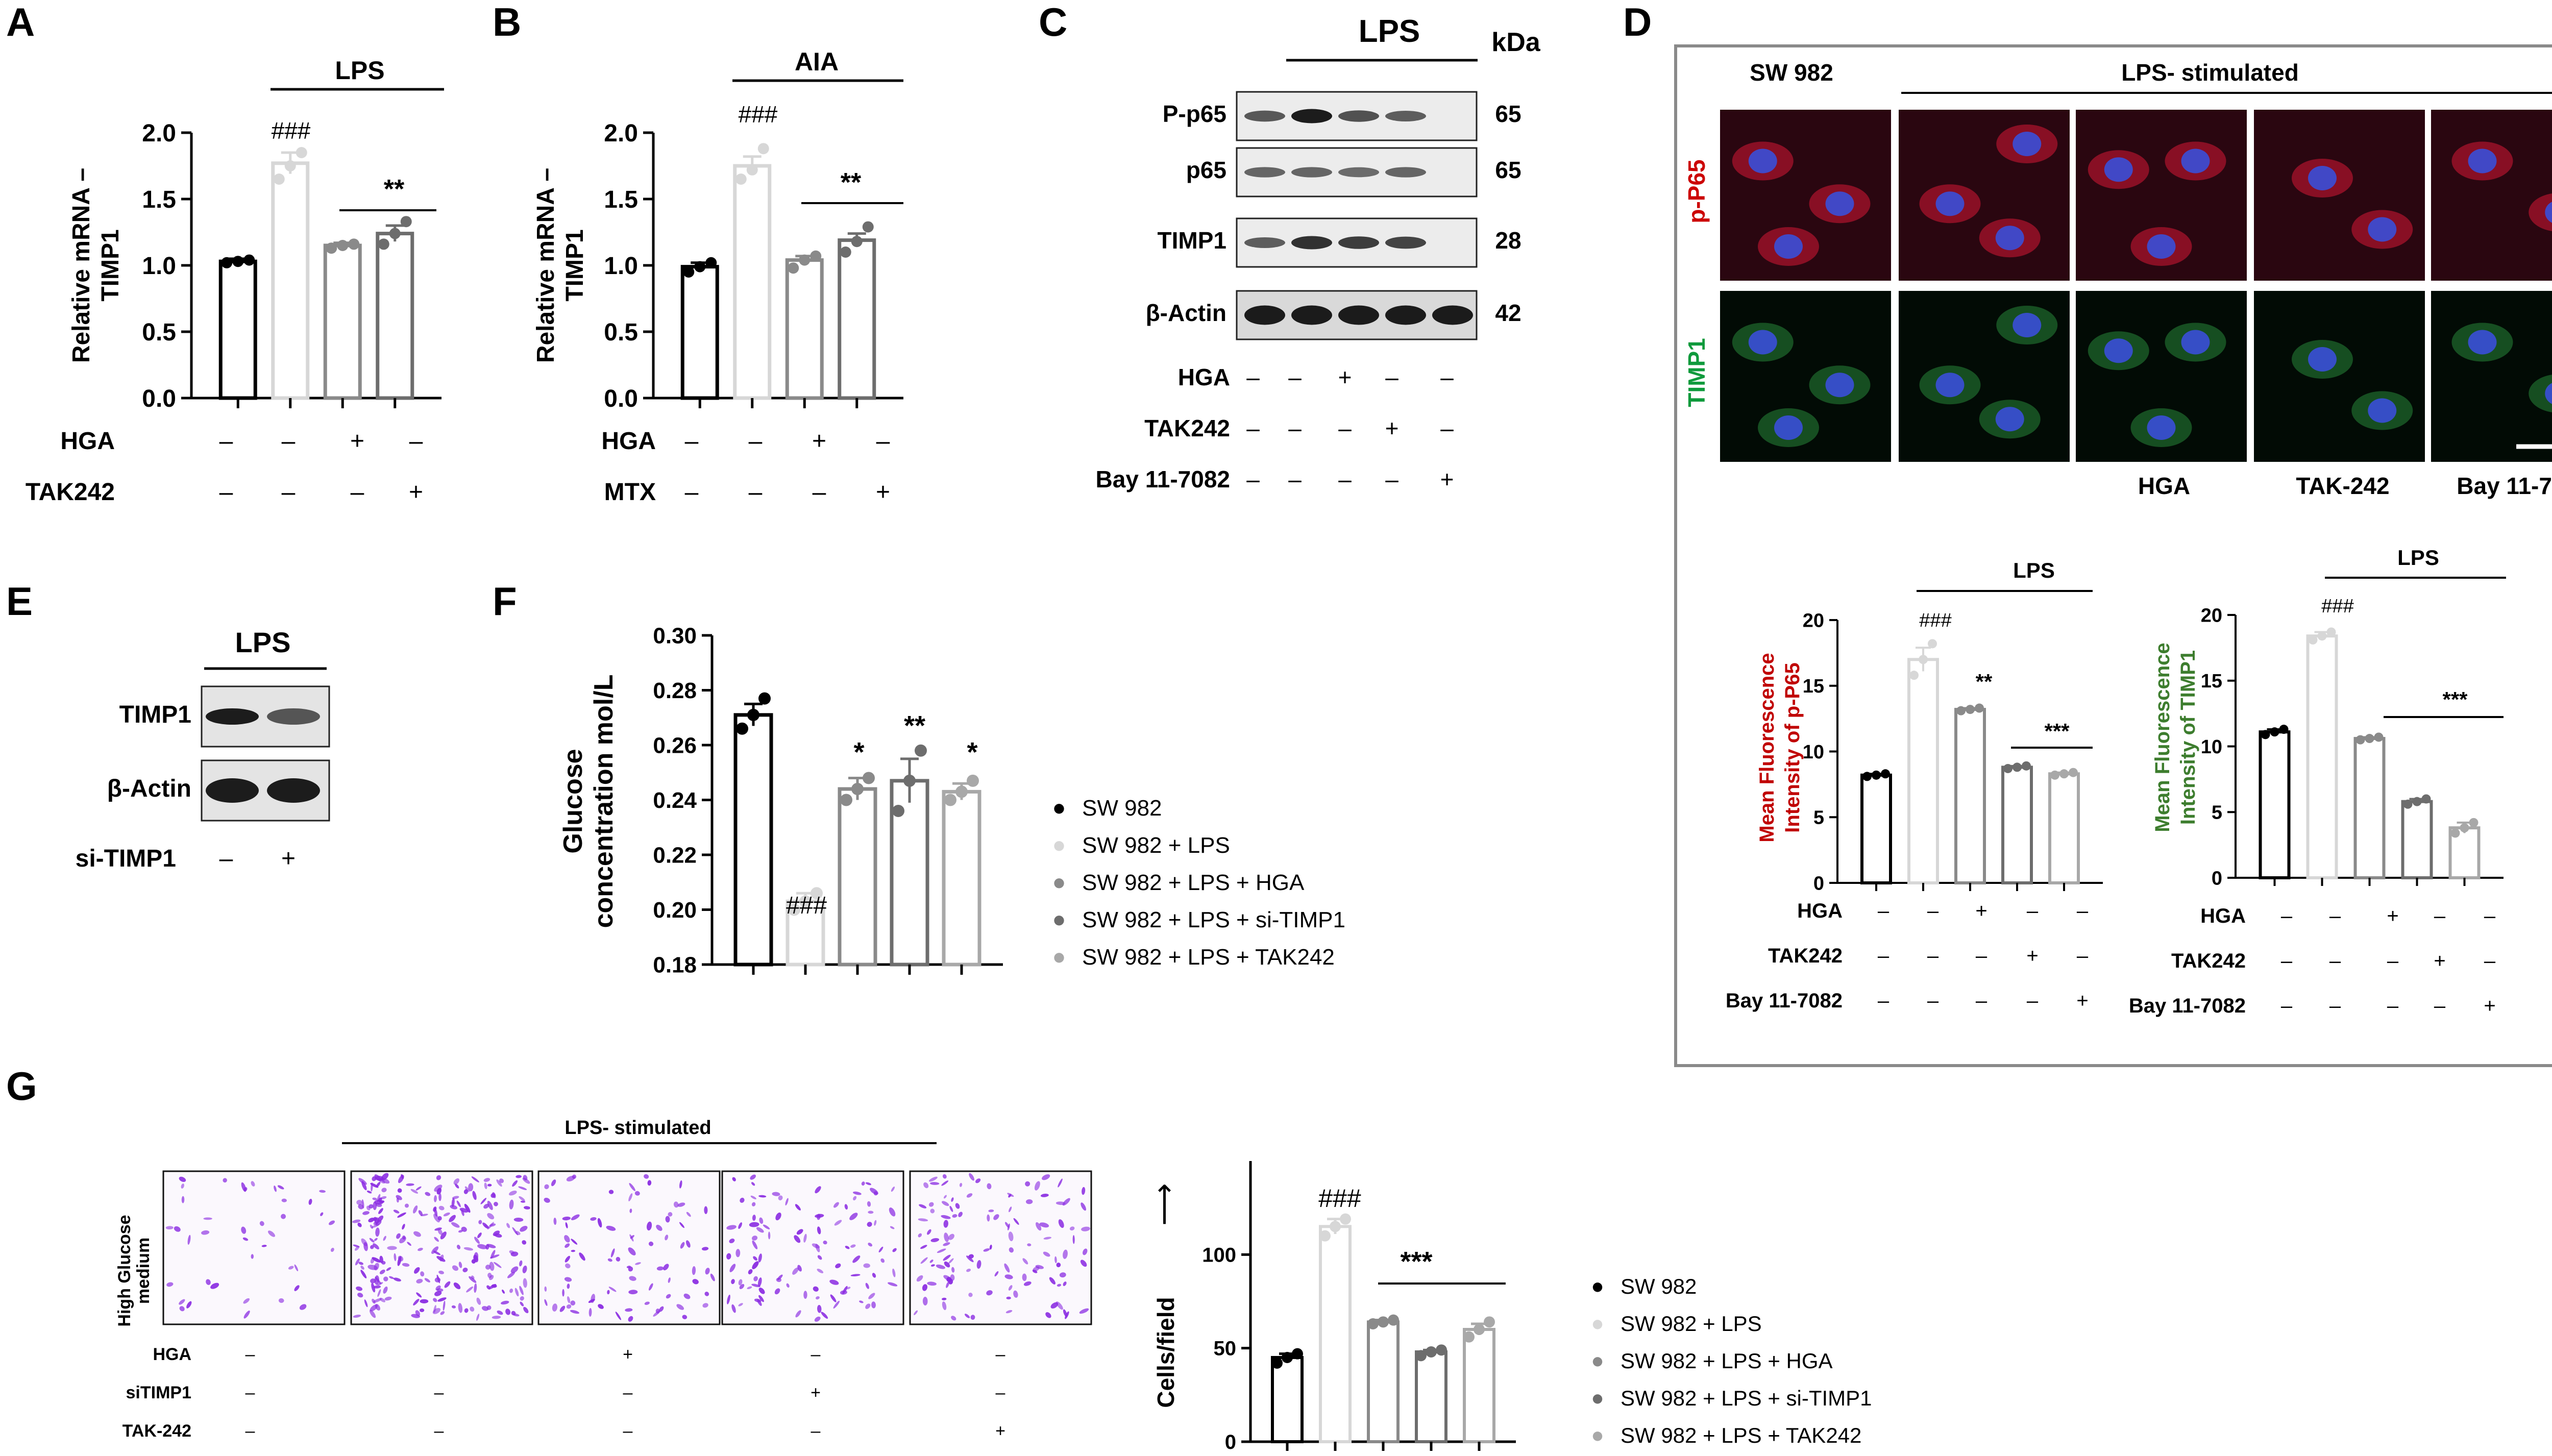 Image resolution: width=2552 pixels, height=1456 pixels. Describe the element at coordinates (149, 788) in the screenshot. I see `panel-e-band-label: β-Actin` at that location.